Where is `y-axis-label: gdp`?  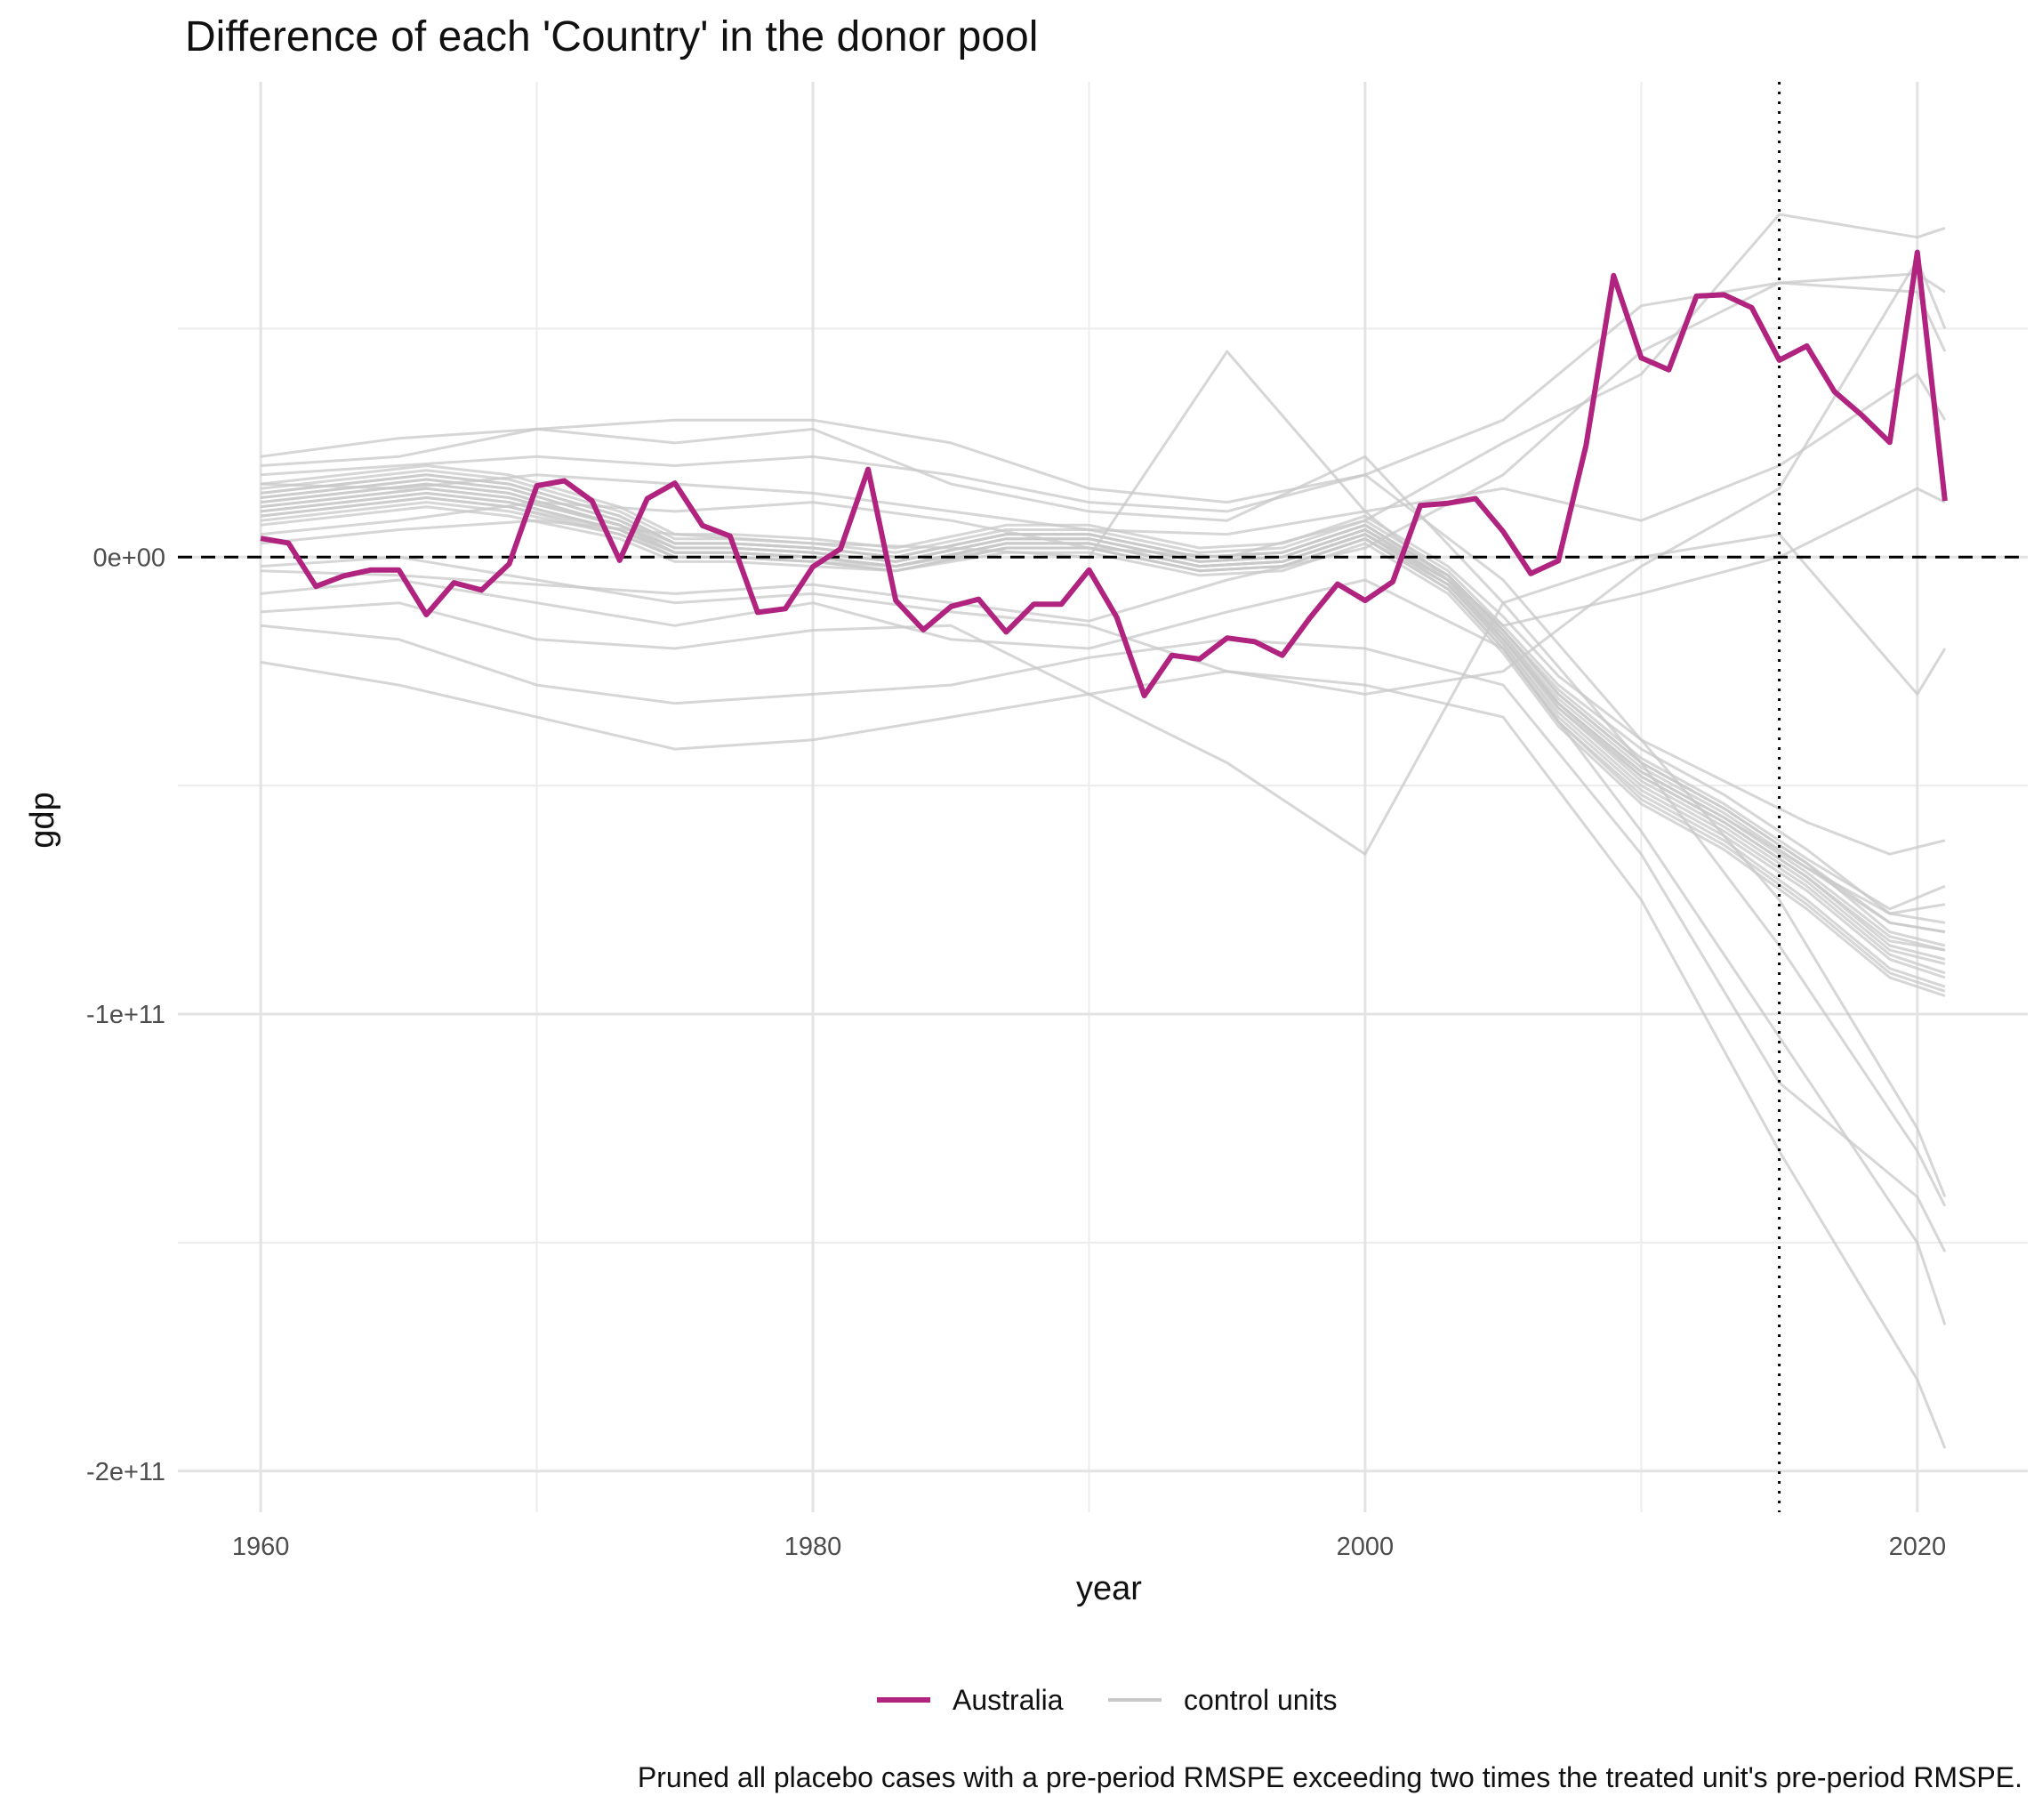
y-axis-label: gdp is located at coordinates (42, 820).